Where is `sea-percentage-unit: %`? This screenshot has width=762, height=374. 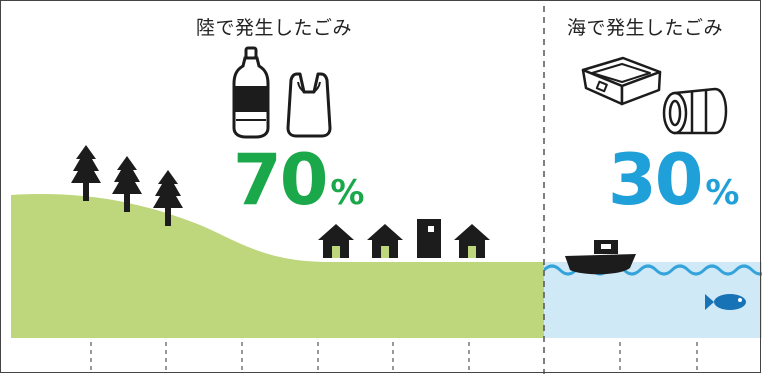 sea-percentage-unit: % is located at coordinates (722, 193).